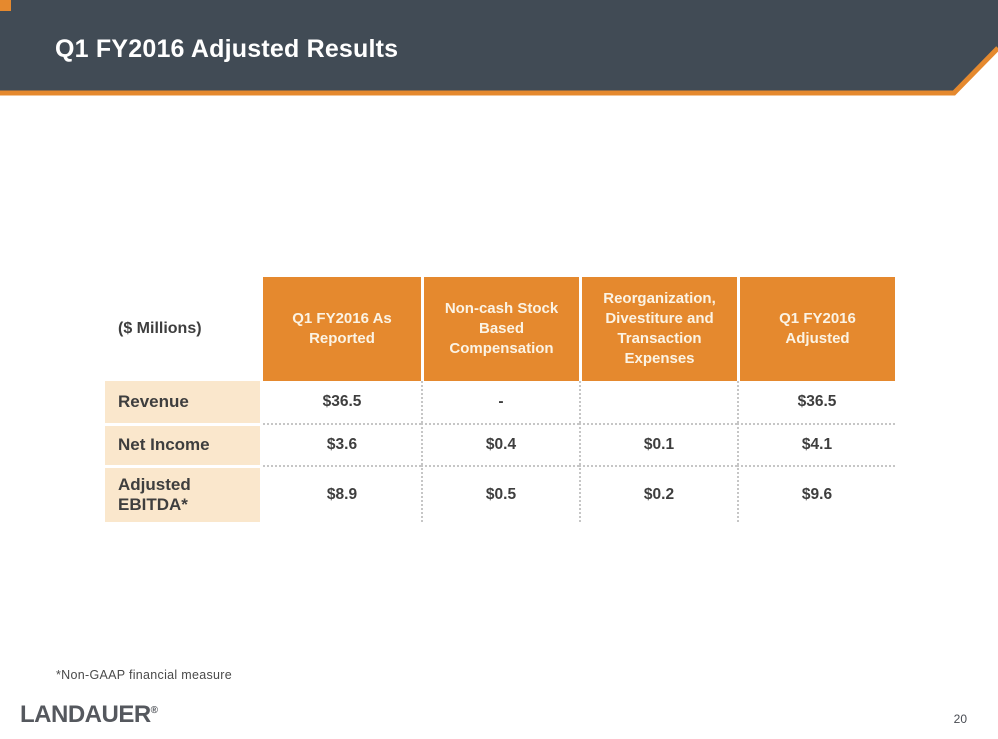 Image resolution: width=998 pixels, height=739 pixels. I want to click on slide-title: Q1 FY2016 Adjusted Results, so click(227, 49).